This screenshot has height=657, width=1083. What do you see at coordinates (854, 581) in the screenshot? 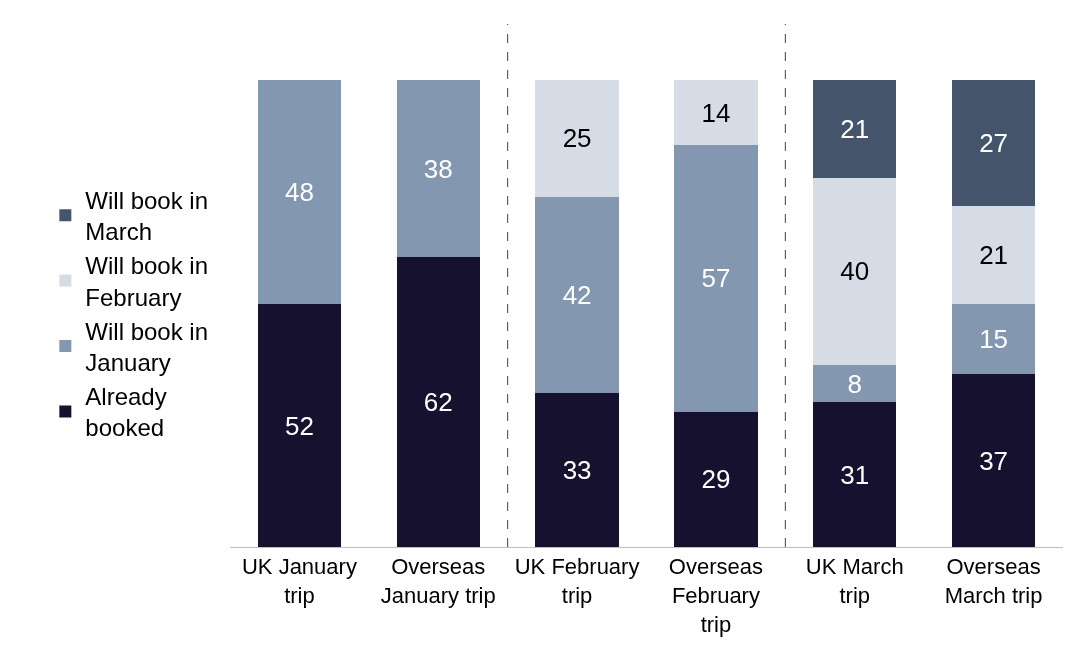
I see `x-tick-label: UK March trip` at bounding box center [854, 581].